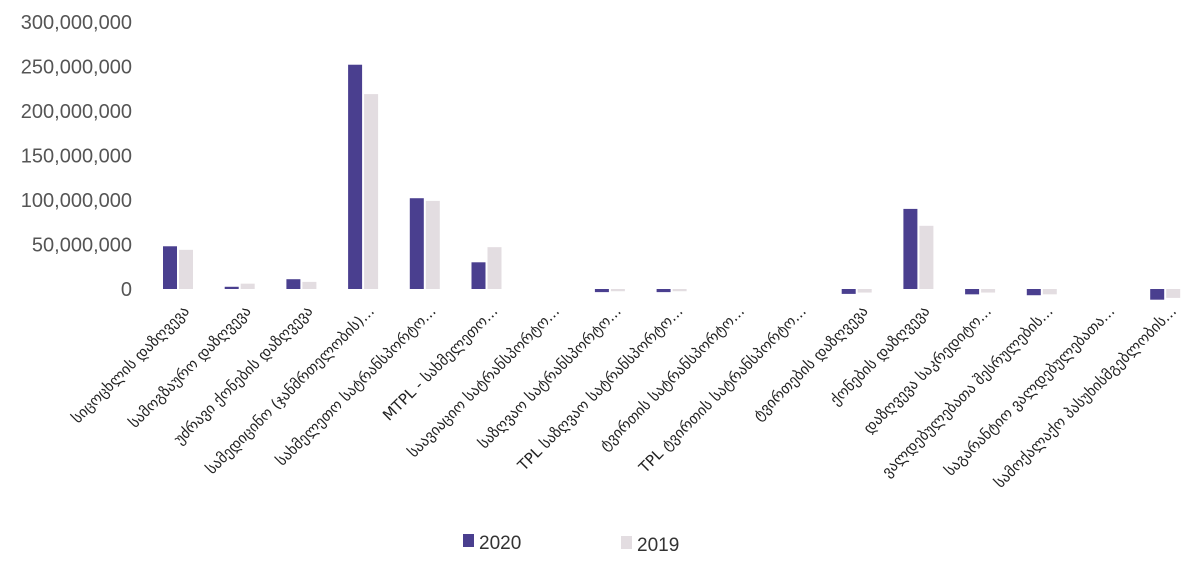  What do you see at coordinates (76, 23) in the screenshot?
I see `y-tick-label: 300,000,000` at bounding box center [76, 23].